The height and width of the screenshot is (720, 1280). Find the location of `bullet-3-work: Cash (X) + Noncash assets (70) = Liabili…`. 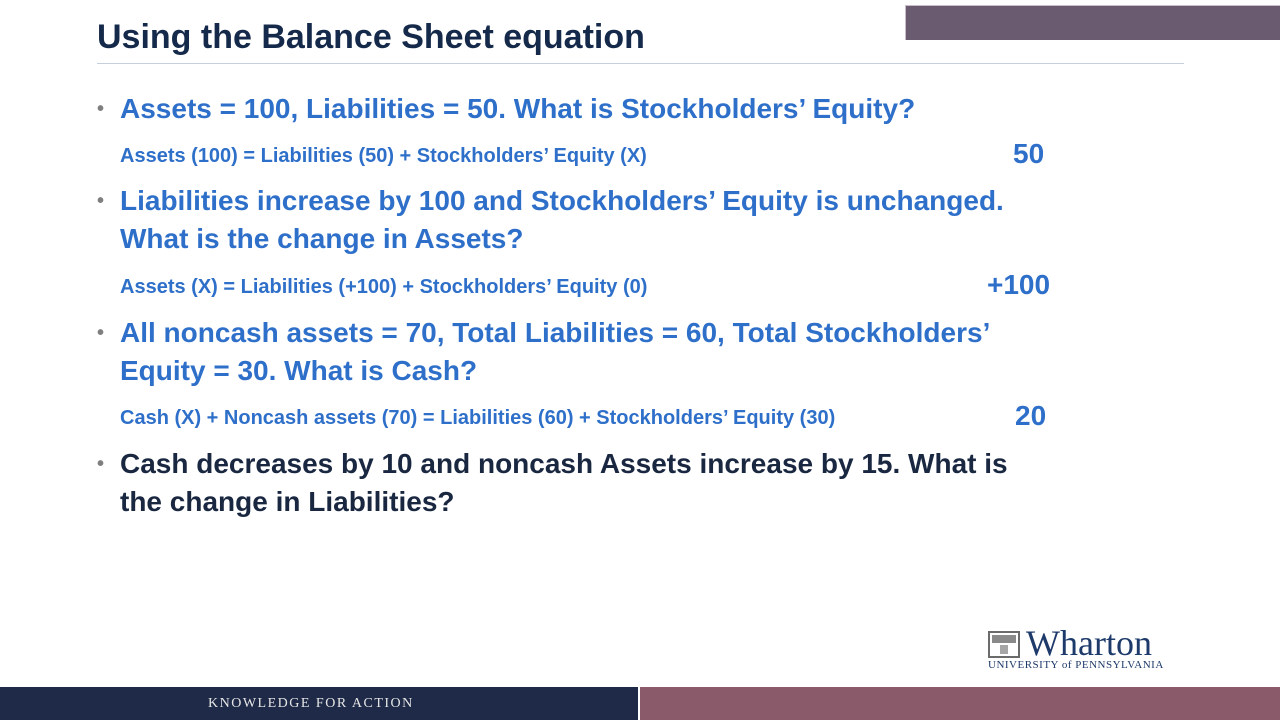

bullet-3-work: Cash (X) + Noncash assets (70) = Liabili… is located at coordinates (478, 418).